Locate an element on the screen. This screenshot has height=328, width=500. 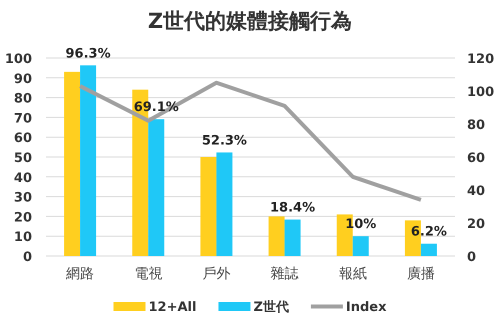
y-tick-label: 80 is located at coordinates (23, 99).